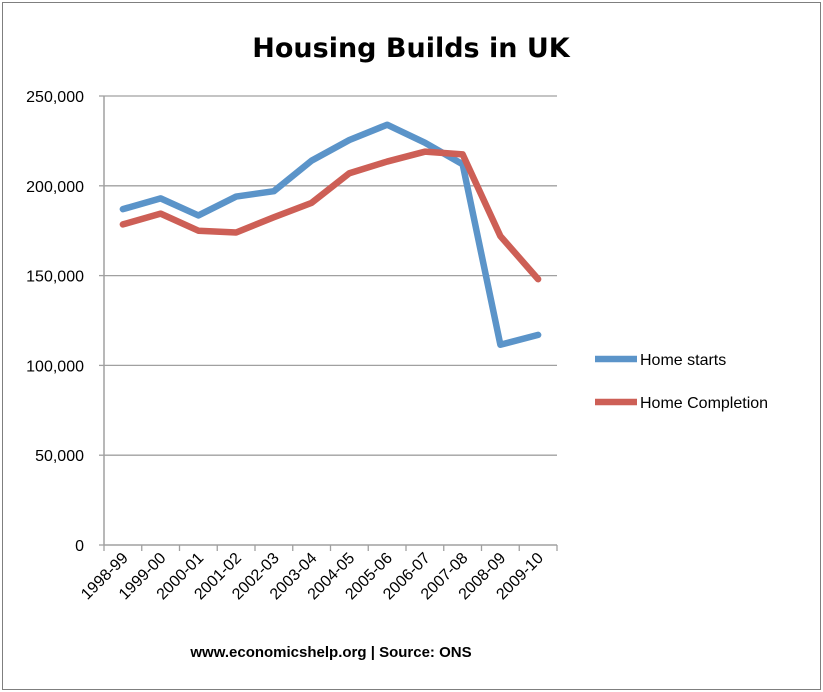 The width and height of the screenshot is (823, 692). What do you see at coordinates (55, 187) in the screenshot?
I see `y-tick-label: 200,000` at bounding box center [55, 187].